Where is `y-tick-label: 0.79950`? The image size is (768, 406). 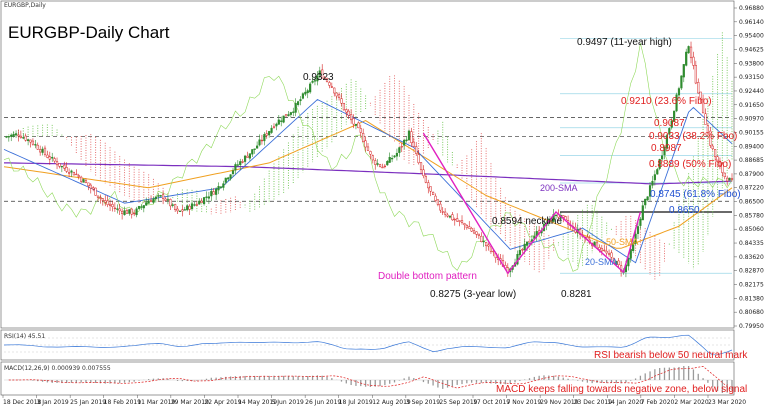
y-tick-label: 0.79950 is located at coordinates (751, 326).